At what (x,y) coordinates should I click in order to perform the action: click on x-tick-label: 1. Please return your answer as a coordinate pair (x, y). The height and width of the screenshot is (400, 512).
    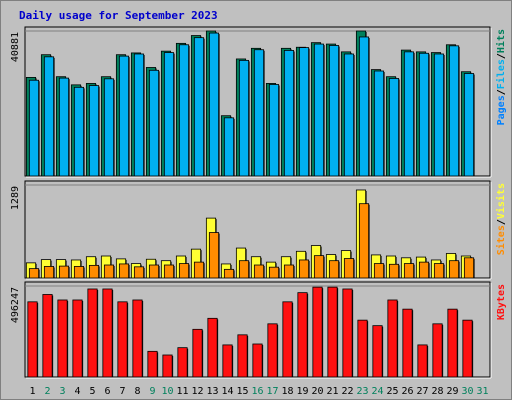
    Looking at the image, I should click on (32, 391).